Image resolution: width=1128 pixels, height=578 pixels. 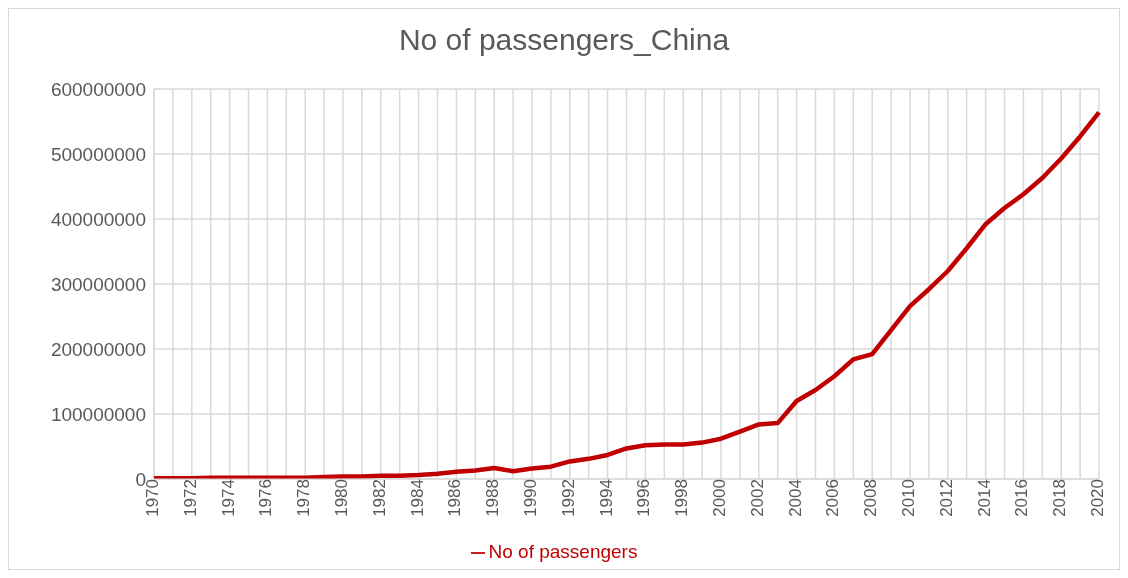 I want to click on x-tick-label: 1990, so click(x=531, y=498).